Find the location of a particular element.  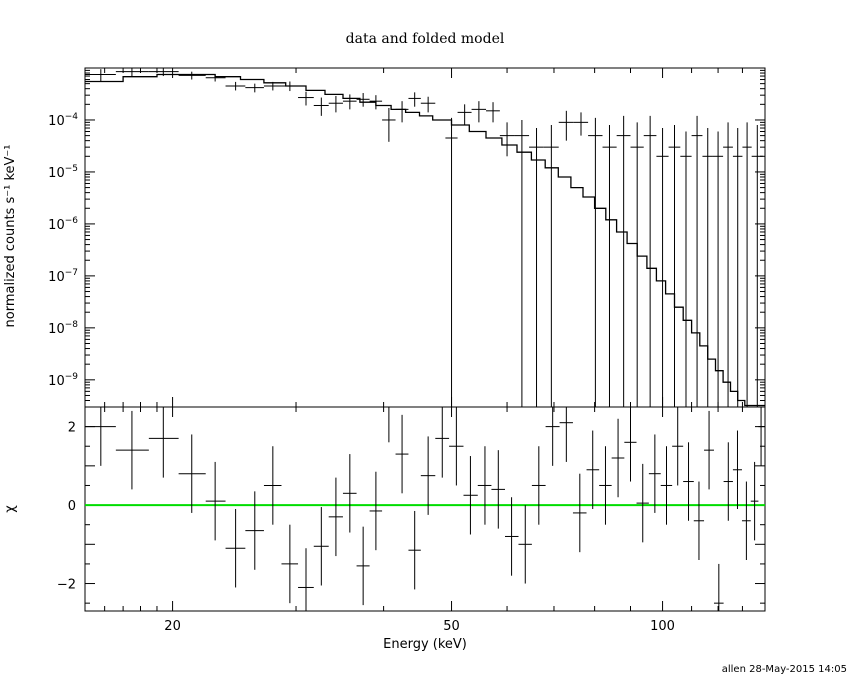

y-tick-label: 10⁻⁸ is located at coordinates (63, 328).